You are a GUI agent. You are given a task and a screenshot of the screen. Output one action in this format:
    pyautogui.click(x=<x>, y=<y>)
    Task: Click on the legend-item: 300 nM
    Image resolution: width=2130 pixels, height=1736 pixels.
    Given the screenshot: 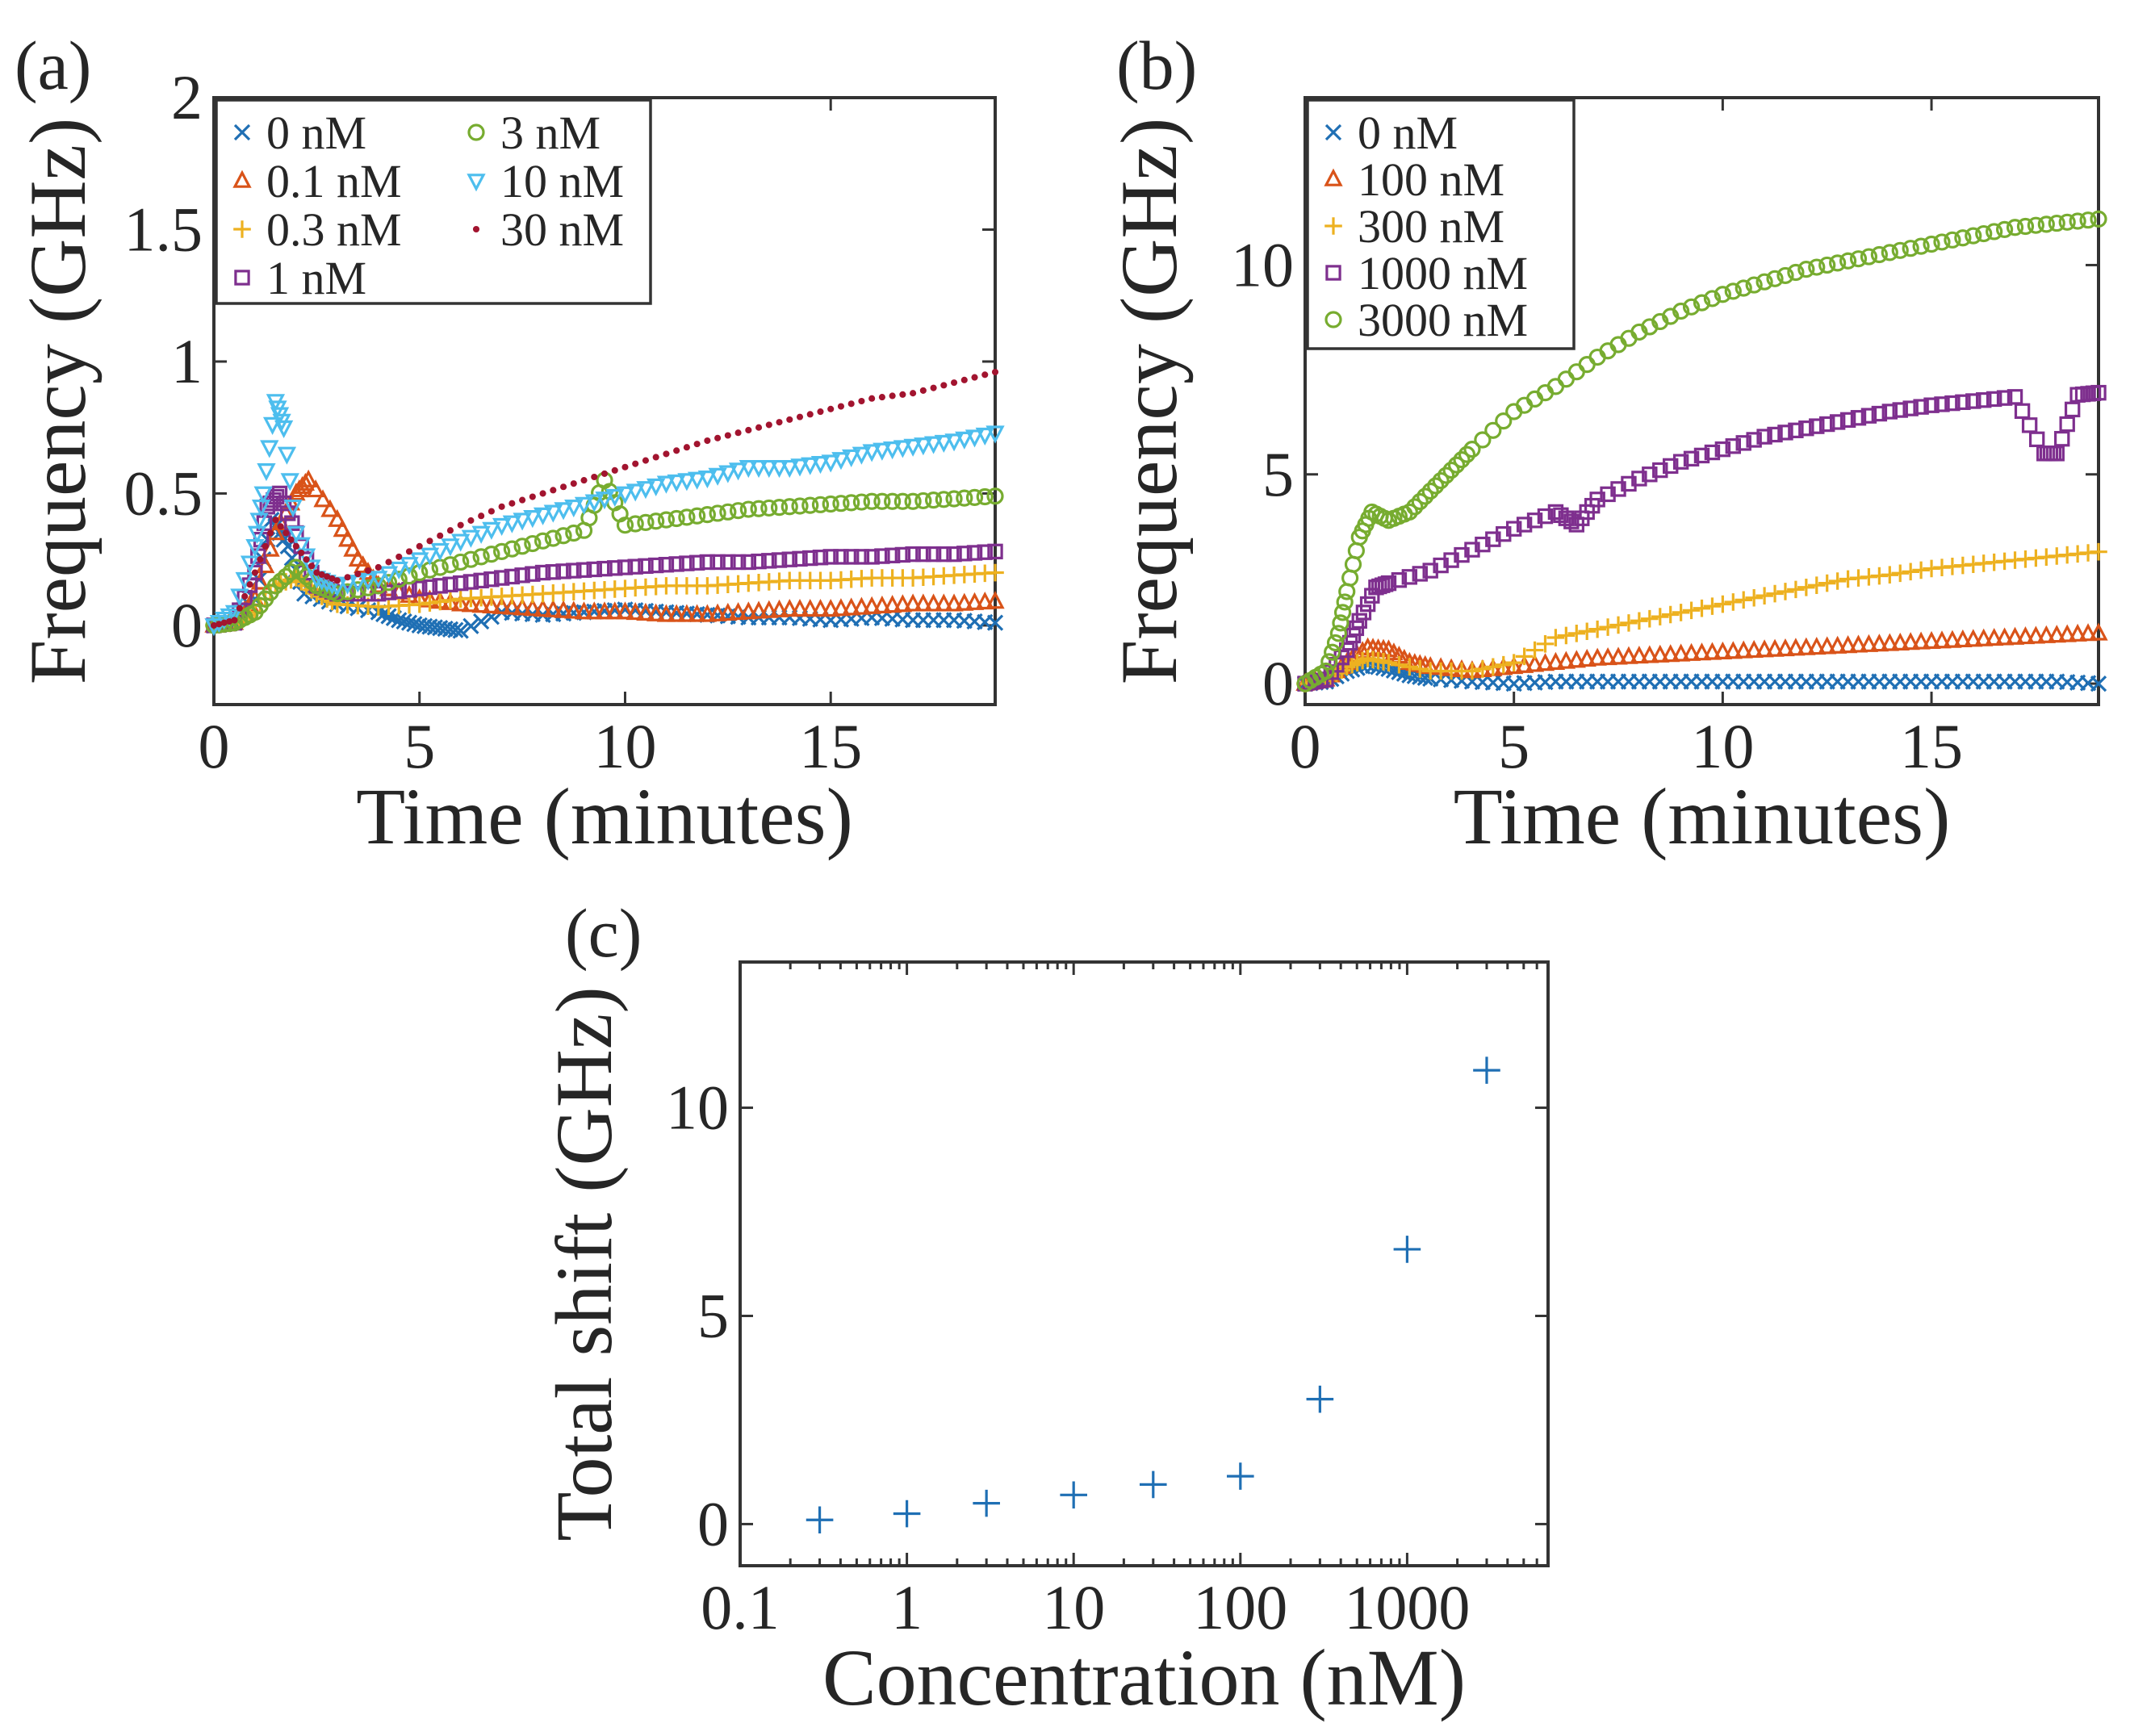 What is the action you would take?
    pyautogui.click(x=1414, y=227)
    